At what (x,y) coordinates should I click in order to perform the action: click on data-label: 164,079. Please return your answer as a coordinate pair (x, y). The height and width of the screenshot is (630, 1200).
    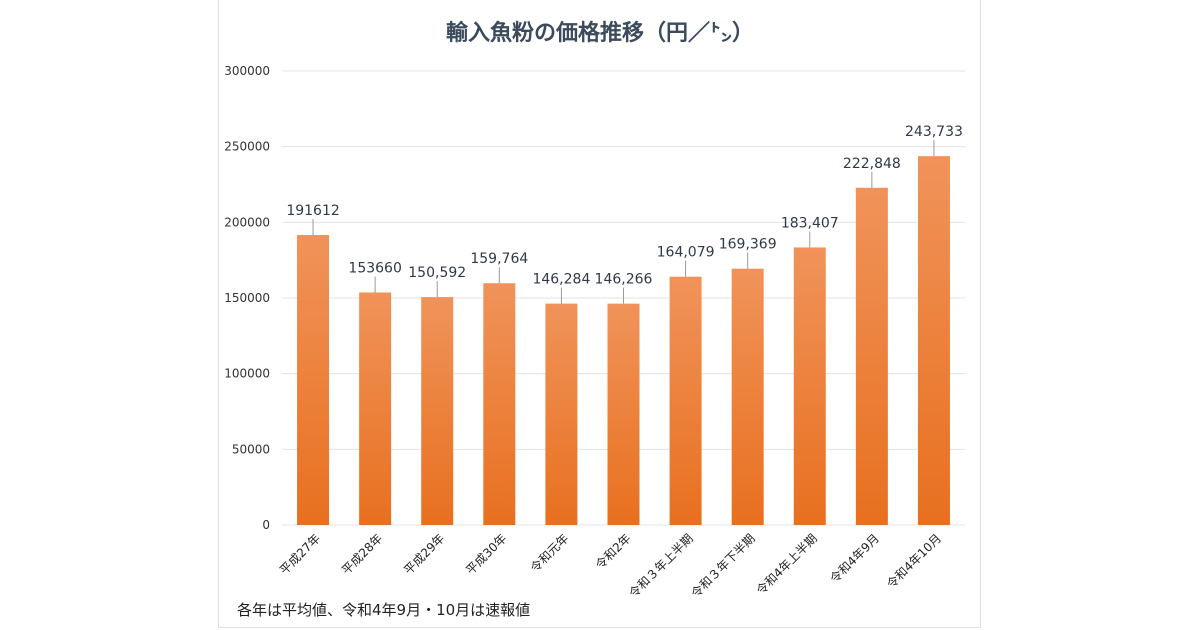
    Looking at the image, I should click on (686, 253).